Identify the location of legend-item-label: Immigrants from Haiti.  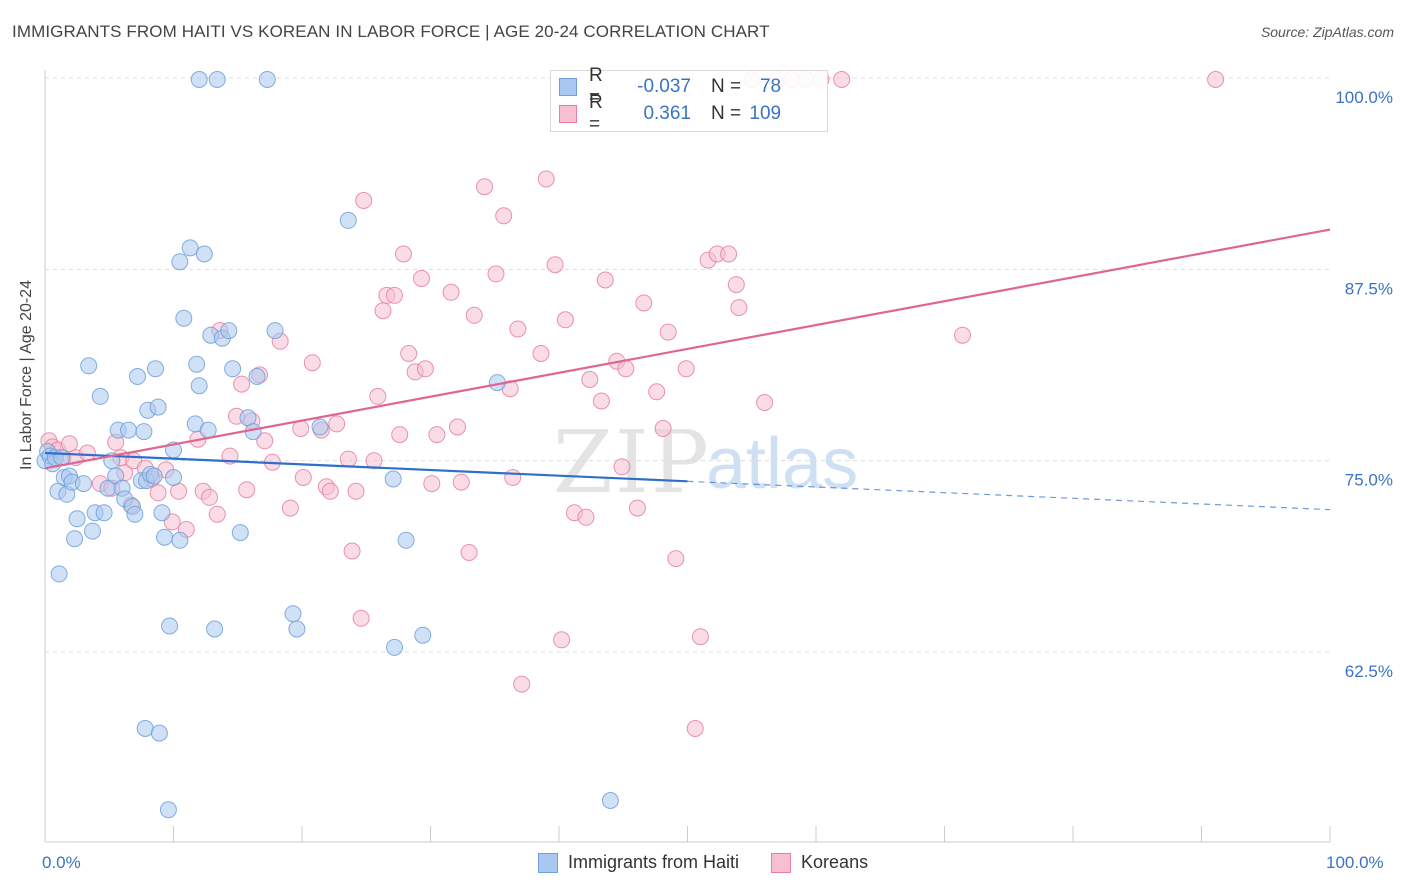
(654, 862).